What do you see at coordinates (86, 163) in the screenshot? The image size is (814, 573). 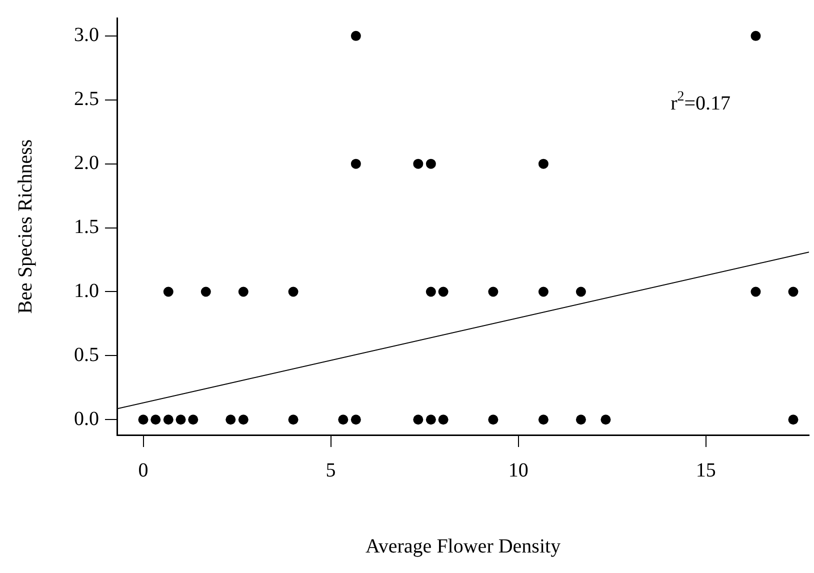 I see `y-tick-label: 2.0` at bounding box center [86, 163].